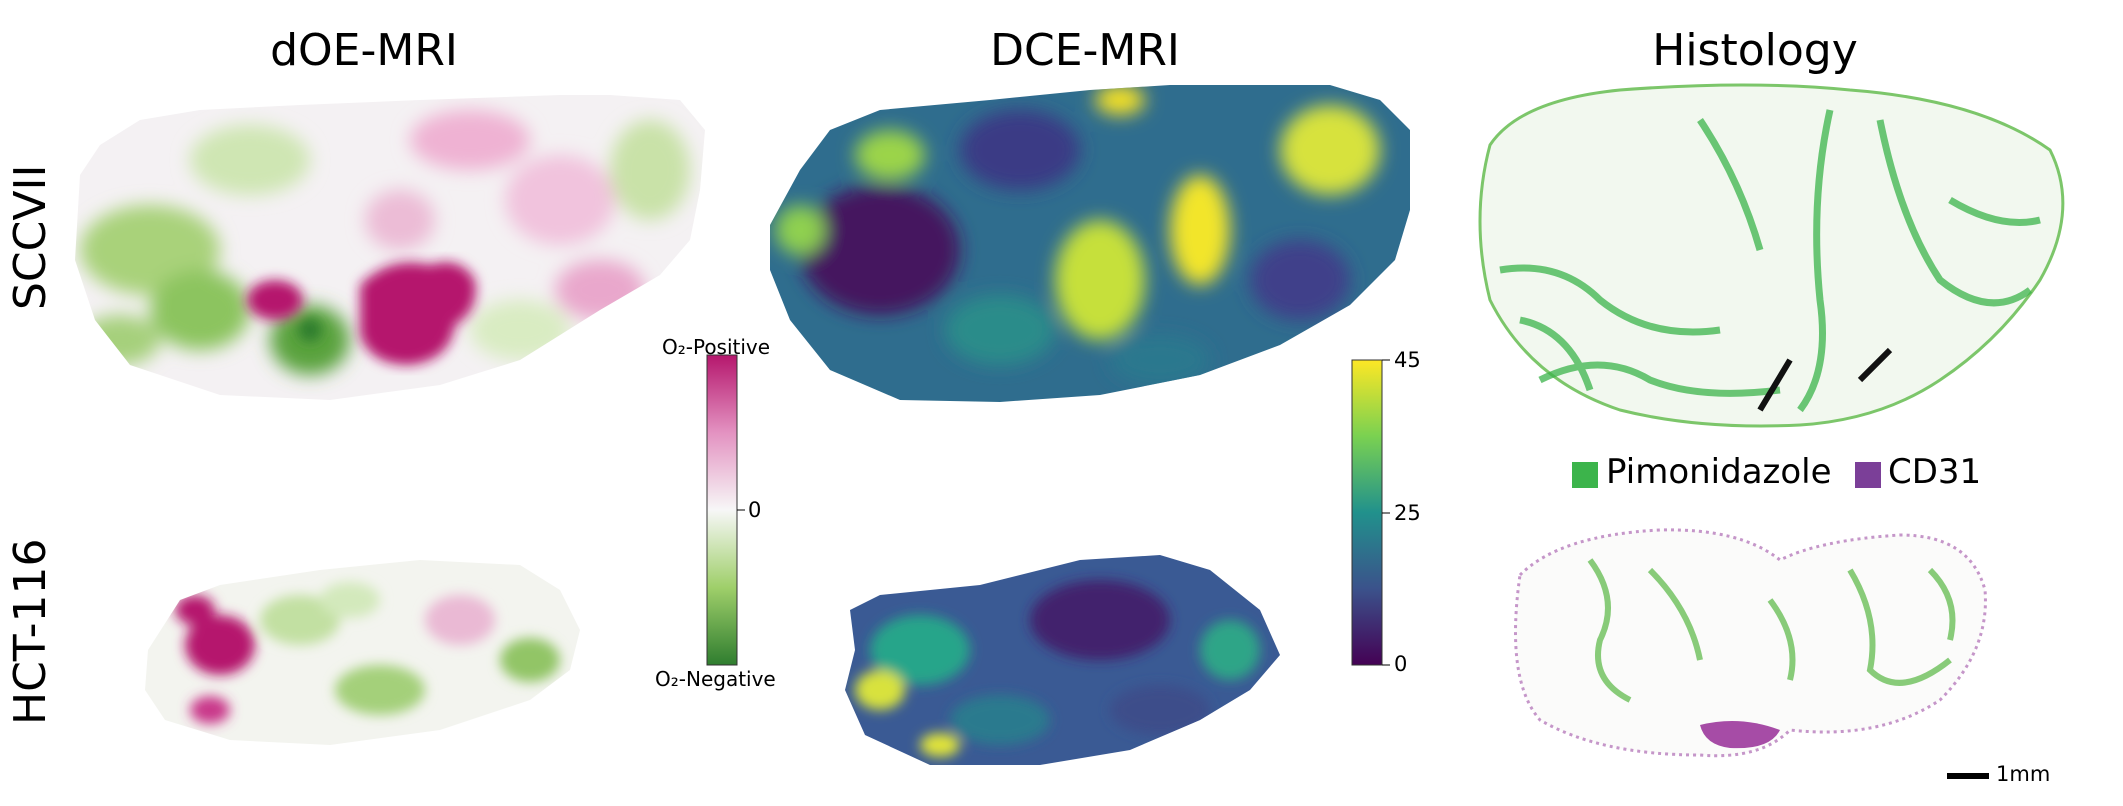 This screenshot has height=806, width=2123. Describe the element at coordinates (722, 510) in the screenshot. I see `oxygen-colorbar` at that location.